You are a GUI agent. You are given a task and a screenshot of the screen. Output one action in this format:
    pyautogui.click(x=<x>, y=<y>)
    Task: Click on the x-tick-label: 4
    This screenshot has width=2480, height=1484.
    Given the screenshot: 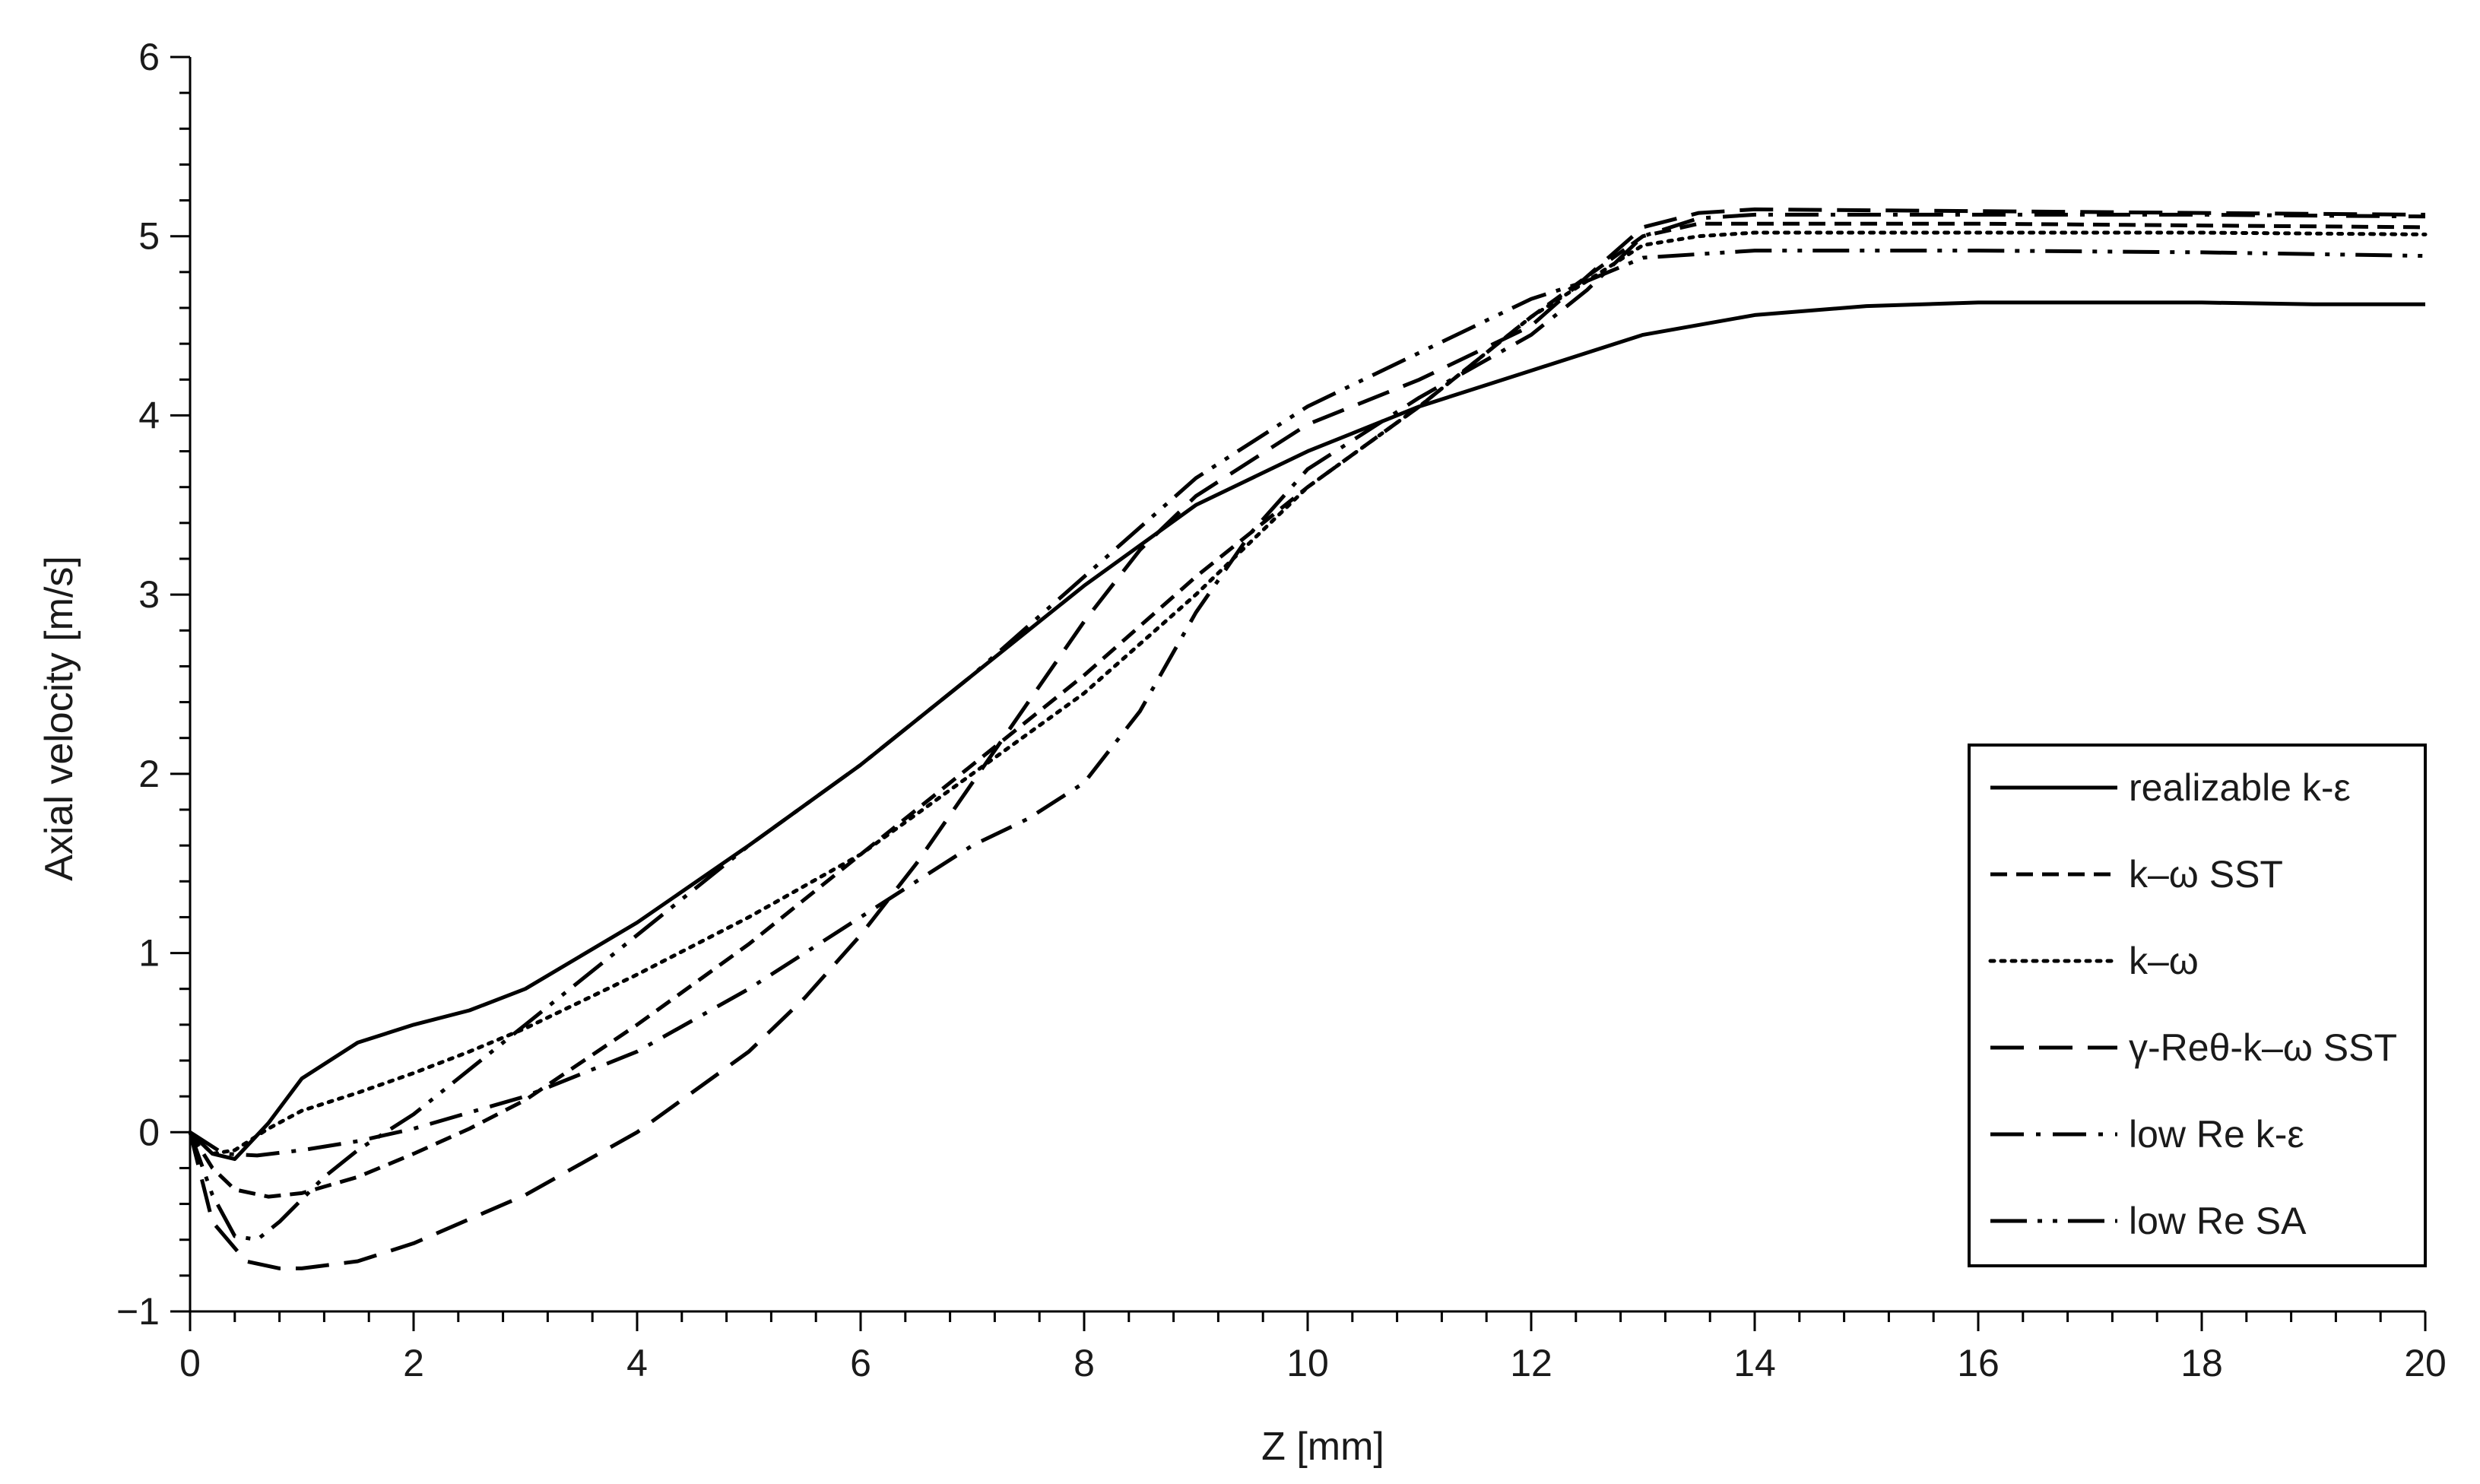 What is the action you would take?
    pyautogui.click(x=637, y=1363)
    